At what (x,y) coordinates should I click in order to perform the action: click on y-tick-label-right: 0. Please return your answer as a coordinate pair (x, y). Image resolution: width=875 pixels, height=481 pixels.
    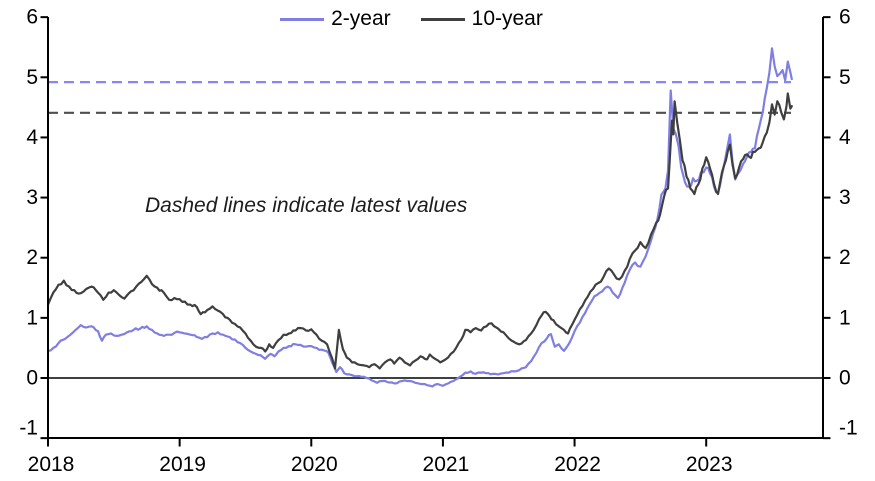
    Looking at the image, I should click on (845, 378).